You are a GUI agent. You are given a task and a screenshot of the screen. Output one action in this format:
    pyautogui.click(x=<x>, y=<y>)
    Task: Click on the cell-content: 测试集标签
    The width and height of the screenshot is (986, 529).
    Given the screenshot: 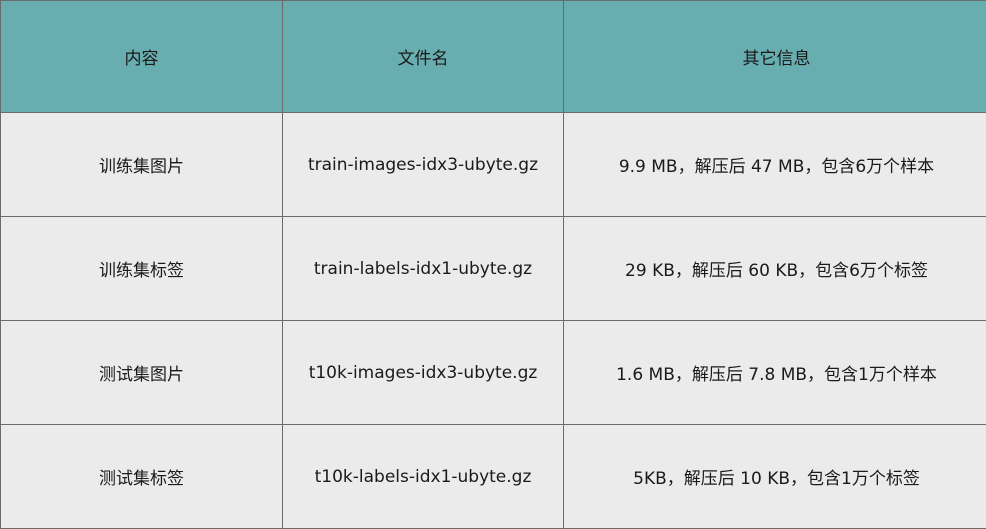 What is the action you would take?
    pyautogui.click(x=141, y=476)
    